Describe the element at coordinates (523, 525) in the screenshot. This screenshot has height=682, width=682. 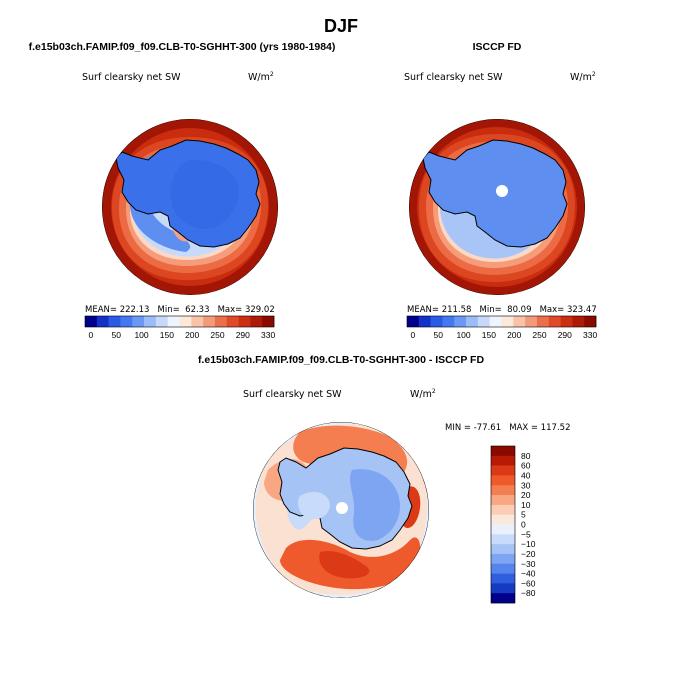
I see `colorbar-diff-tick-label: 0` at that location.